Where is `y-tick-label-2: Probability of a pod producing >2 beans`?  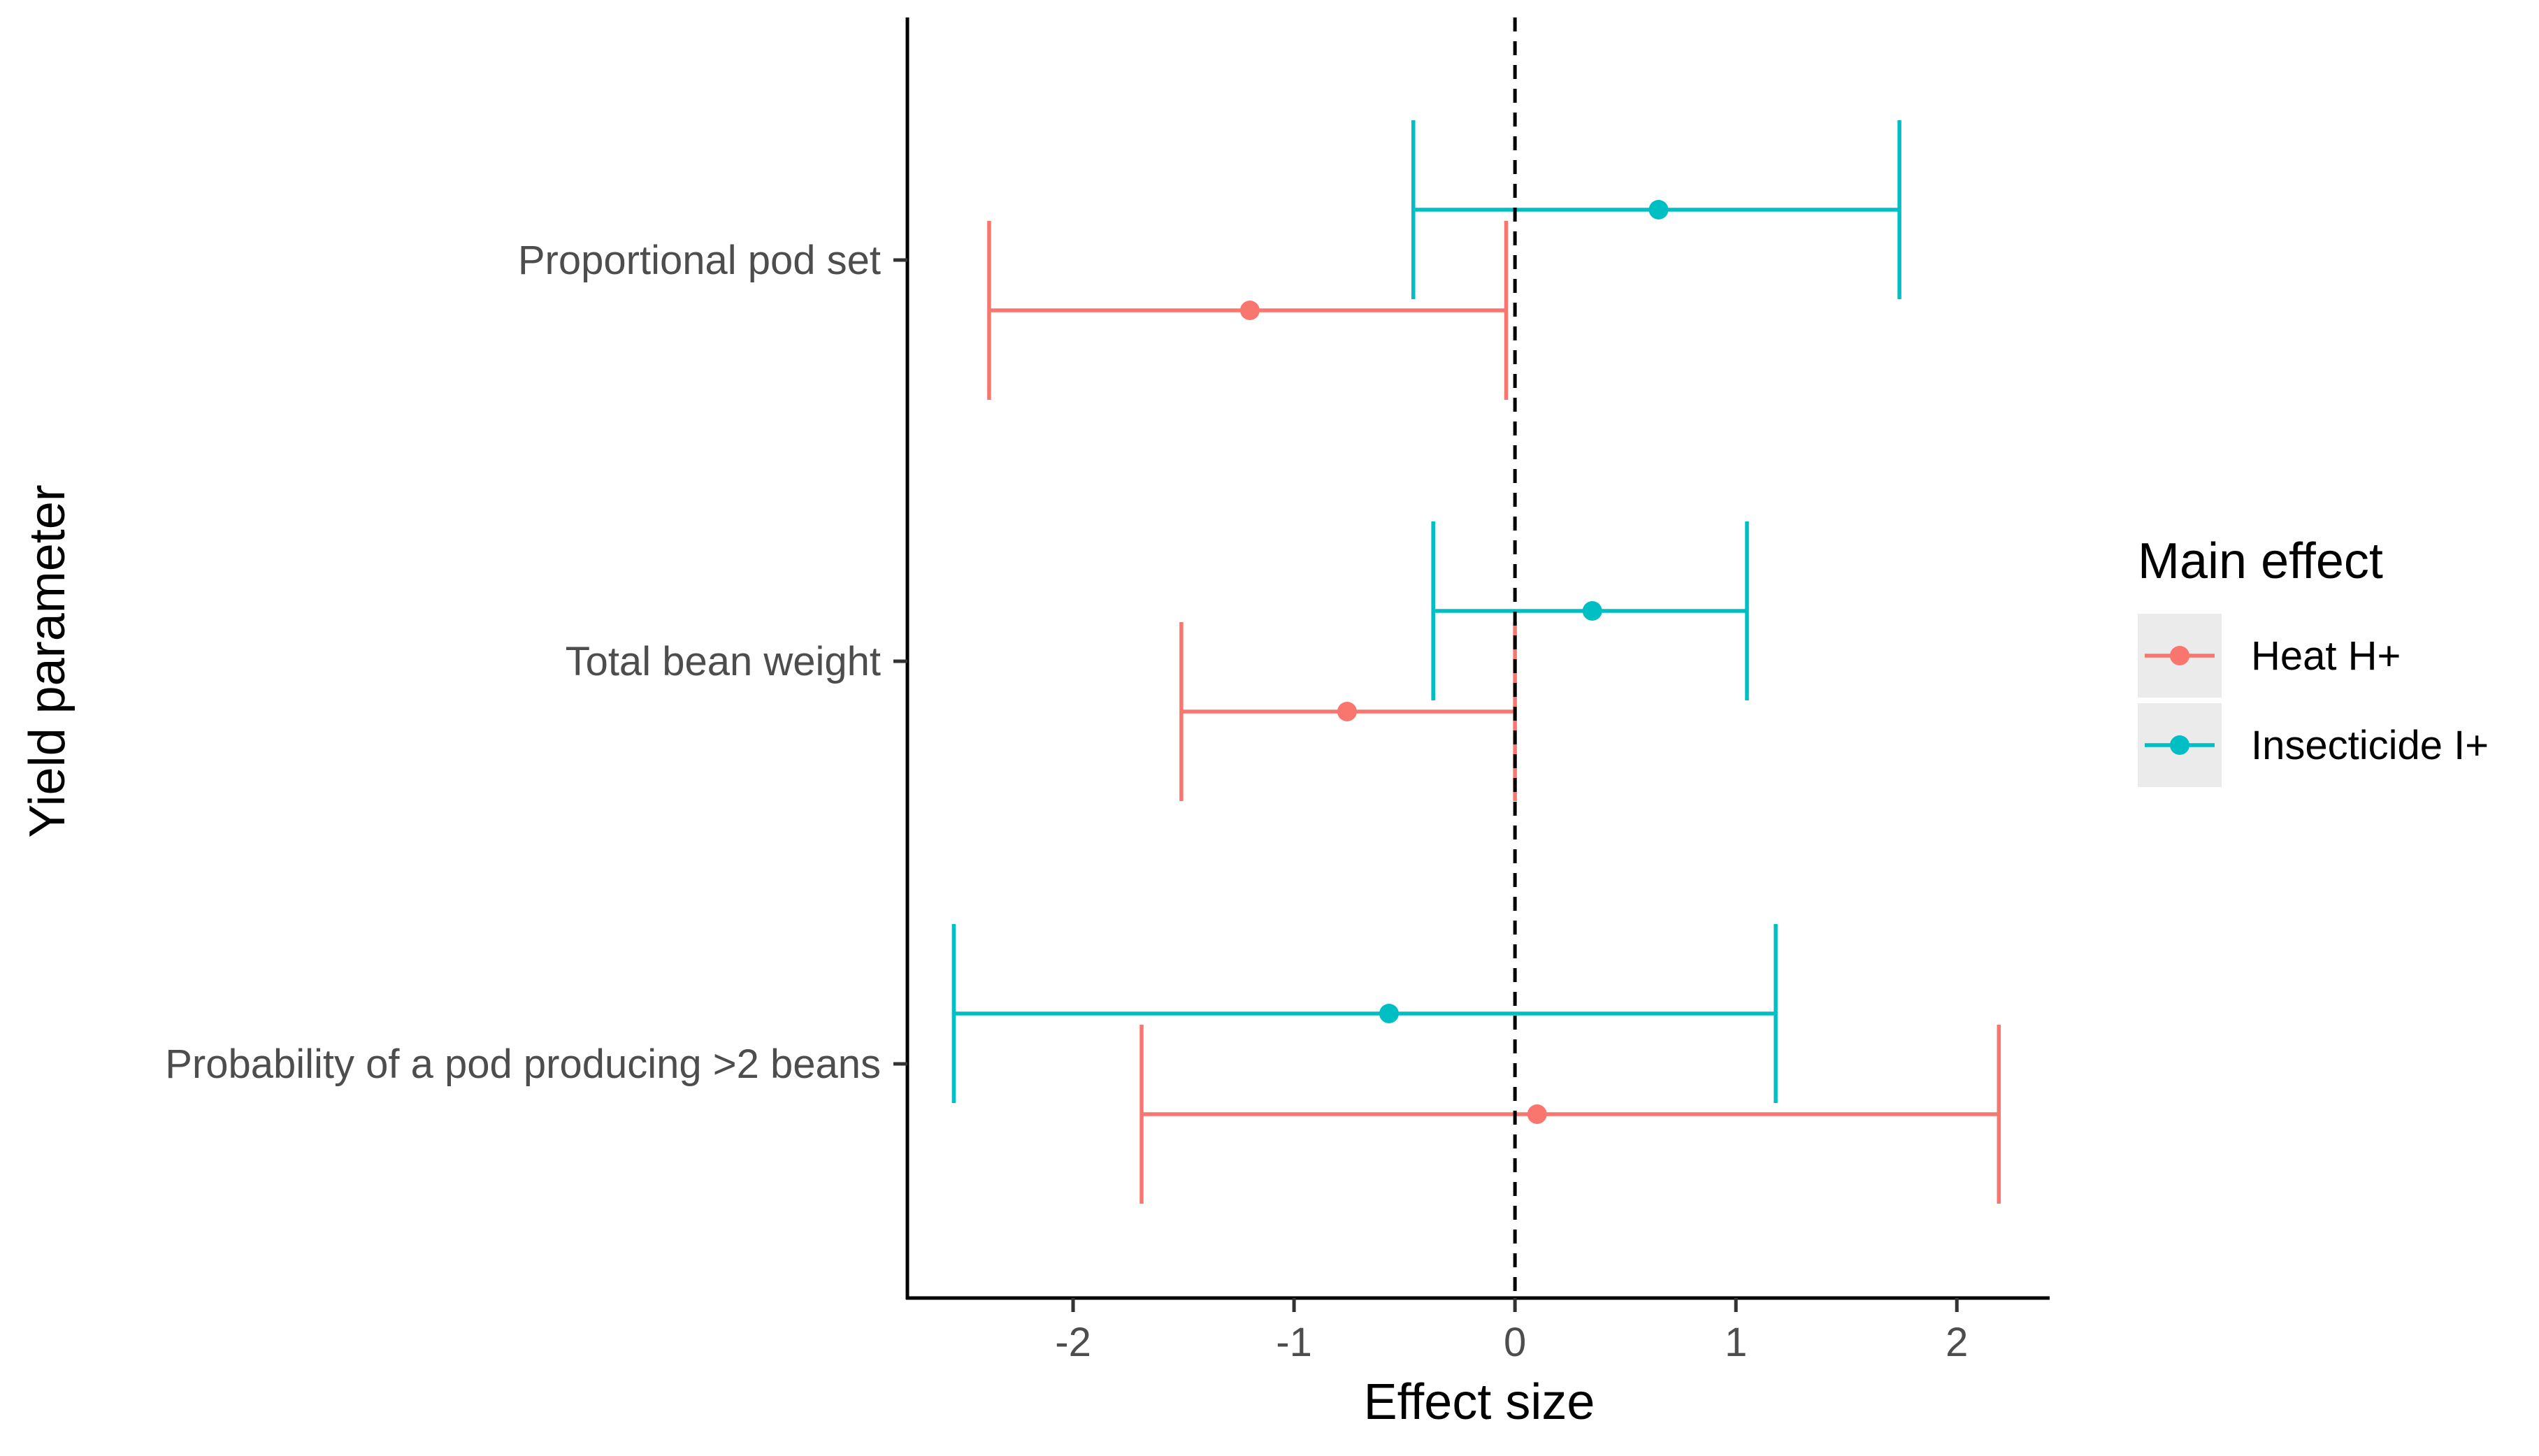 y-tick-label-2: Probability of a pod producing >2 beans is located at coordinates (523, 1064).